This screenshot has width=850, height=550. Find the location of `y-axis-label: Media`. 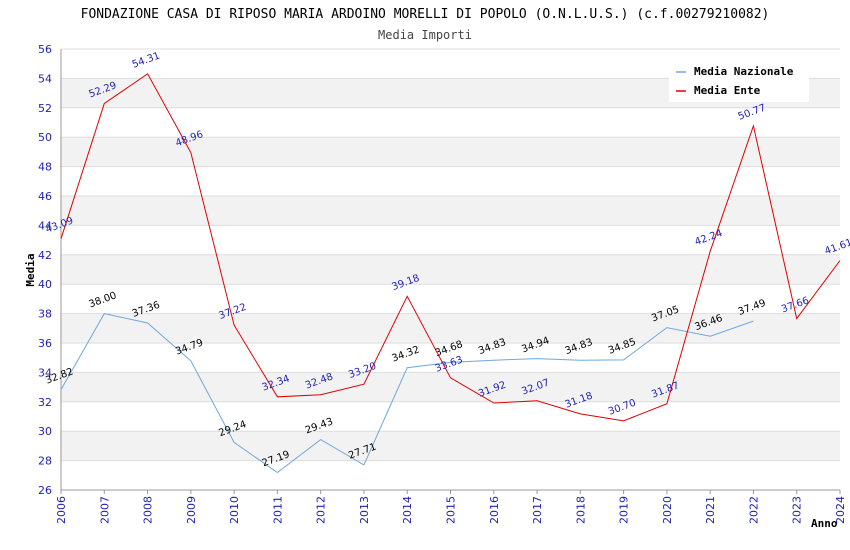

y-axis-label: Media is located at coordinates (30, 269).